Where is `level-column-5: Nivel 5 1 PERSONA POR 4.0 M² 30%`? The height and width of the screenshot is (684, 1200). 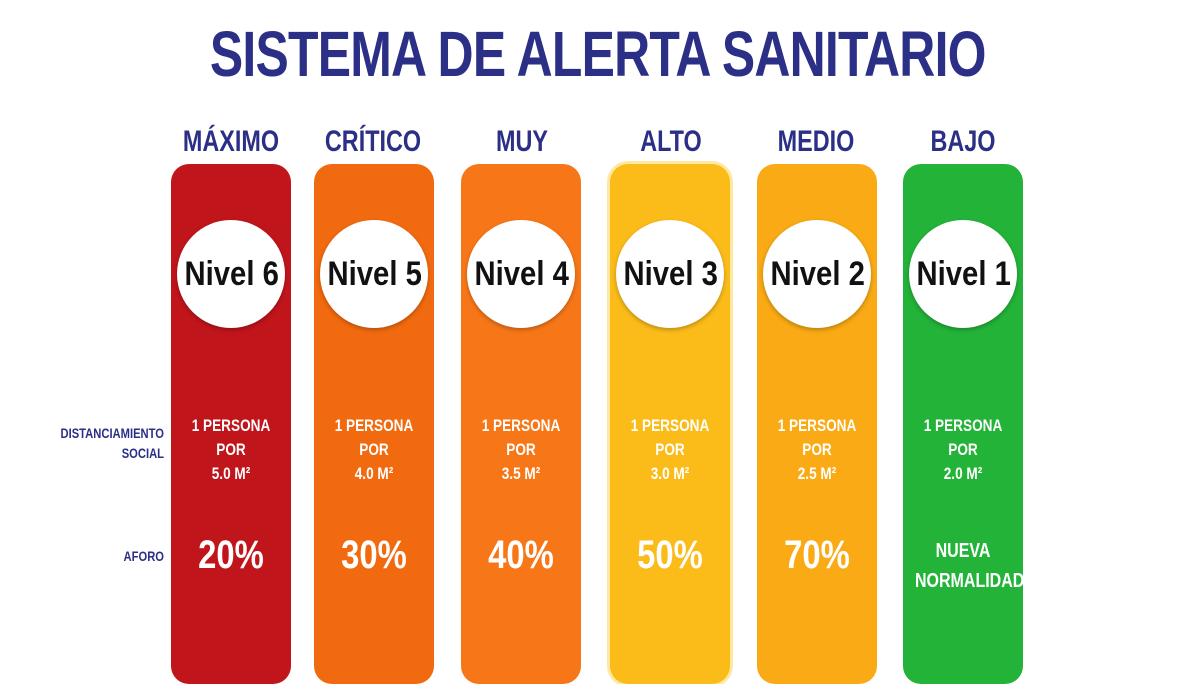 level-column-5: Nivel 5 1 PERSONA POR 4.0 M² 30% is located at coordinates (374, 424).